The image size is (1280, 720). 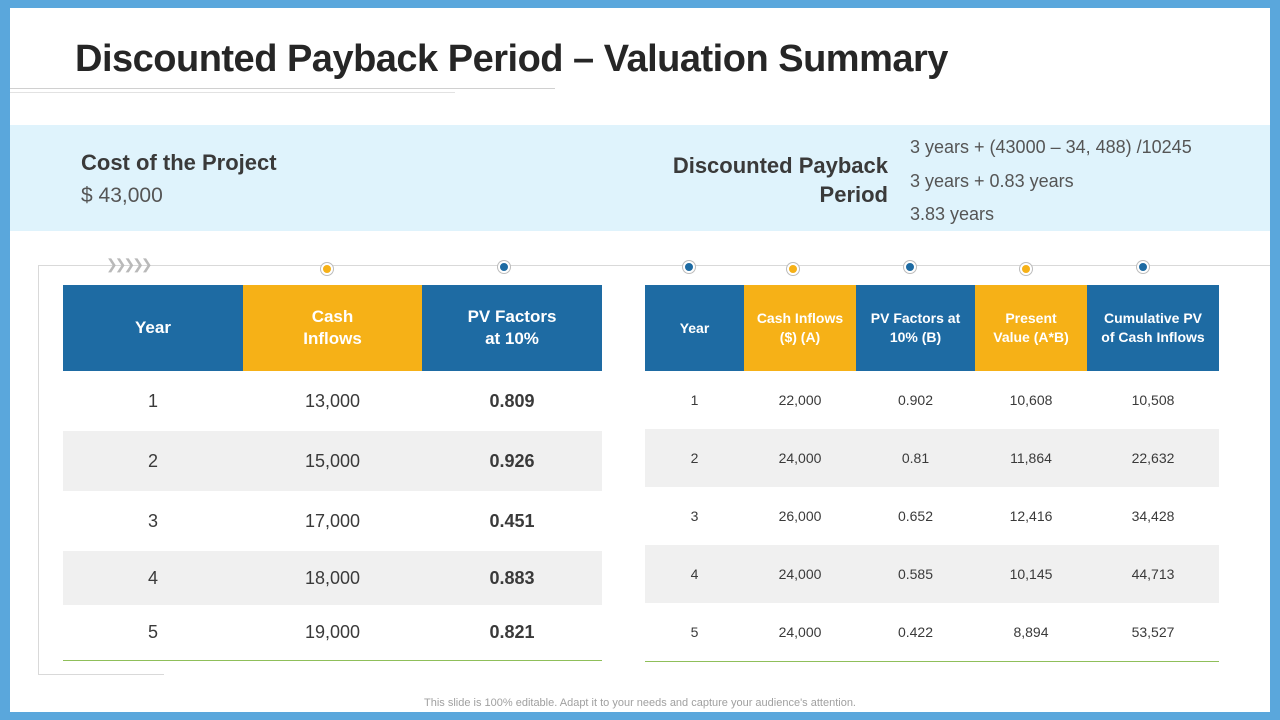 What do you see at coordinates (1153, 318) in the screenshot?
I see `header-cumulative-pv-line1: Cumulative PV` at bounding box center [1153, 318].